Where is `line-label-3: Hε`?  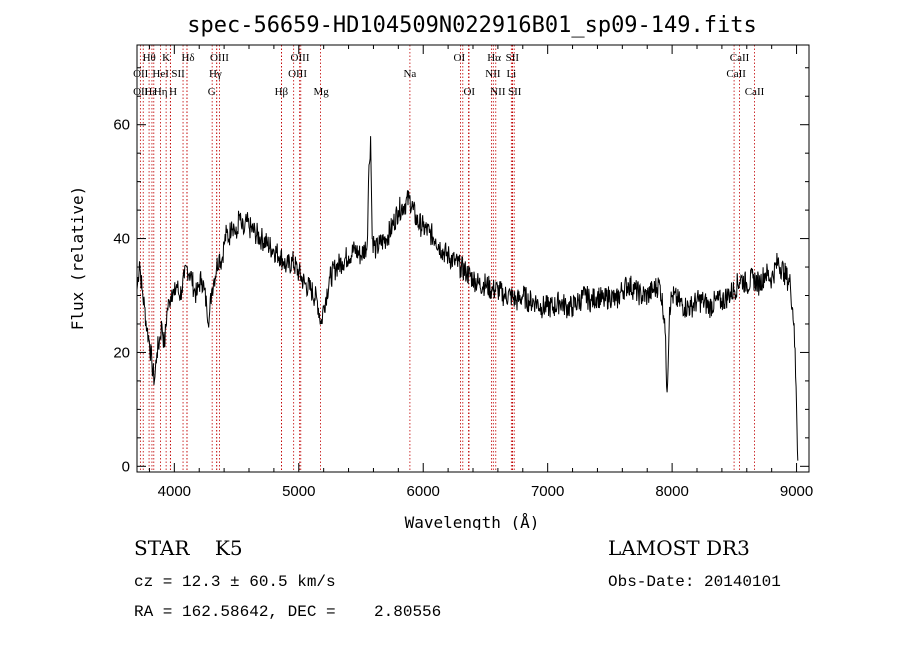
line-label-3: Hε is located at coordinates (150, 92).